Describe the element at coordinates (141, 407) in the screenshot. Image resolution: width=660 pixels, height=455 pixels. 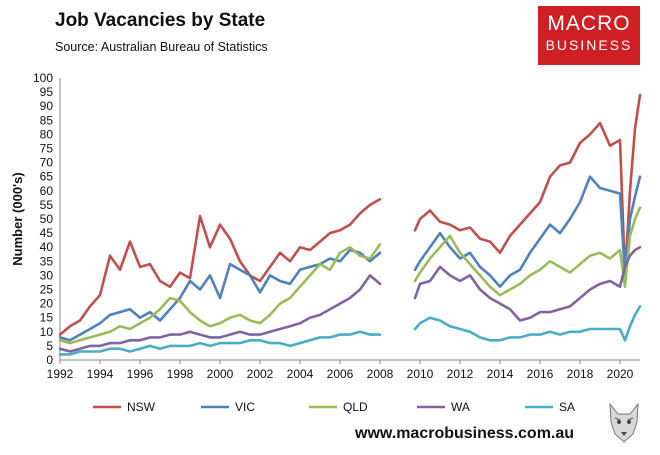
I see `legend-label-nsw: NSW` at that location.